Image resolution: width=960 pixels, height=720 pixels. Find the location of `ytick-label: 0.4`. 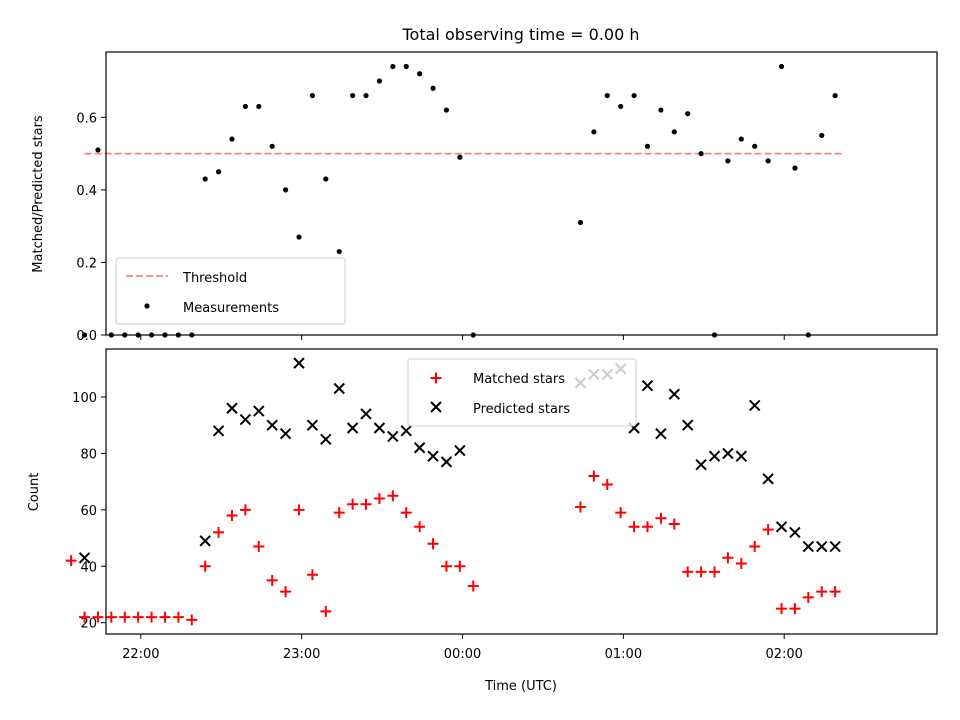

ytick-label: 0.4 is located at coordinates (86, 191).